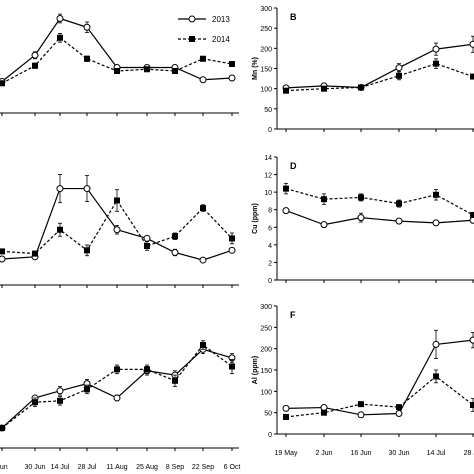 The height and width of the screenshot is (474, 474). I want to click on x-tick-label: 14 Jul, so click(60, 467).